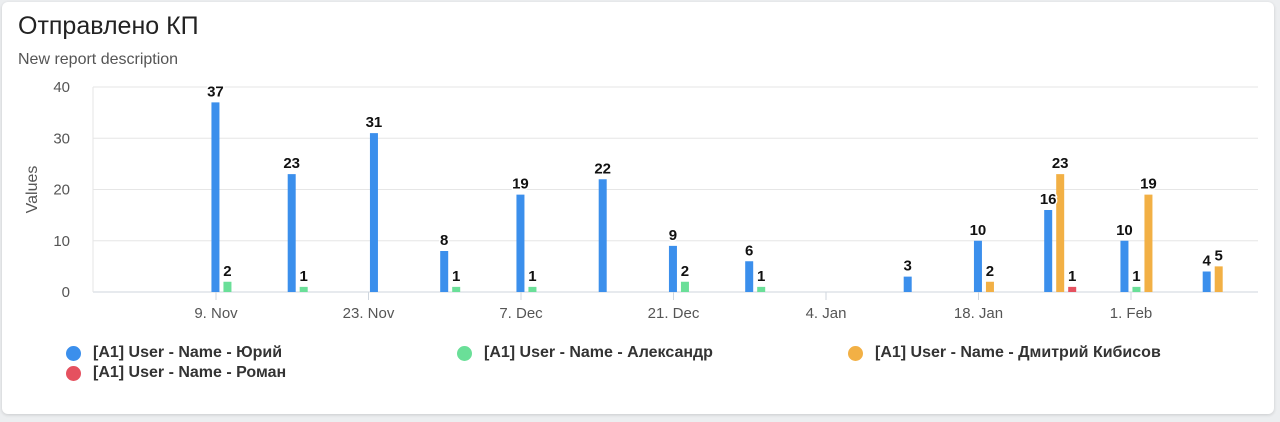 Image resolution: width=1280 pixels, height=422 pixels. Describe the element at coordinates (826, 313) in the screenshot. I see `x-tick-label: 4. Jan` at that location.